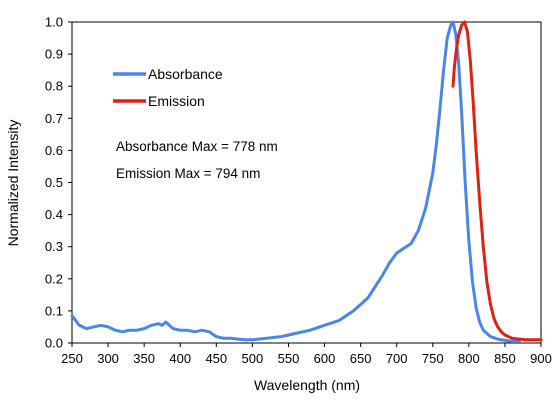  Describe the element at coordinates (433, 358) in the screenshot. I see `x-tick-label: 750` at that location.